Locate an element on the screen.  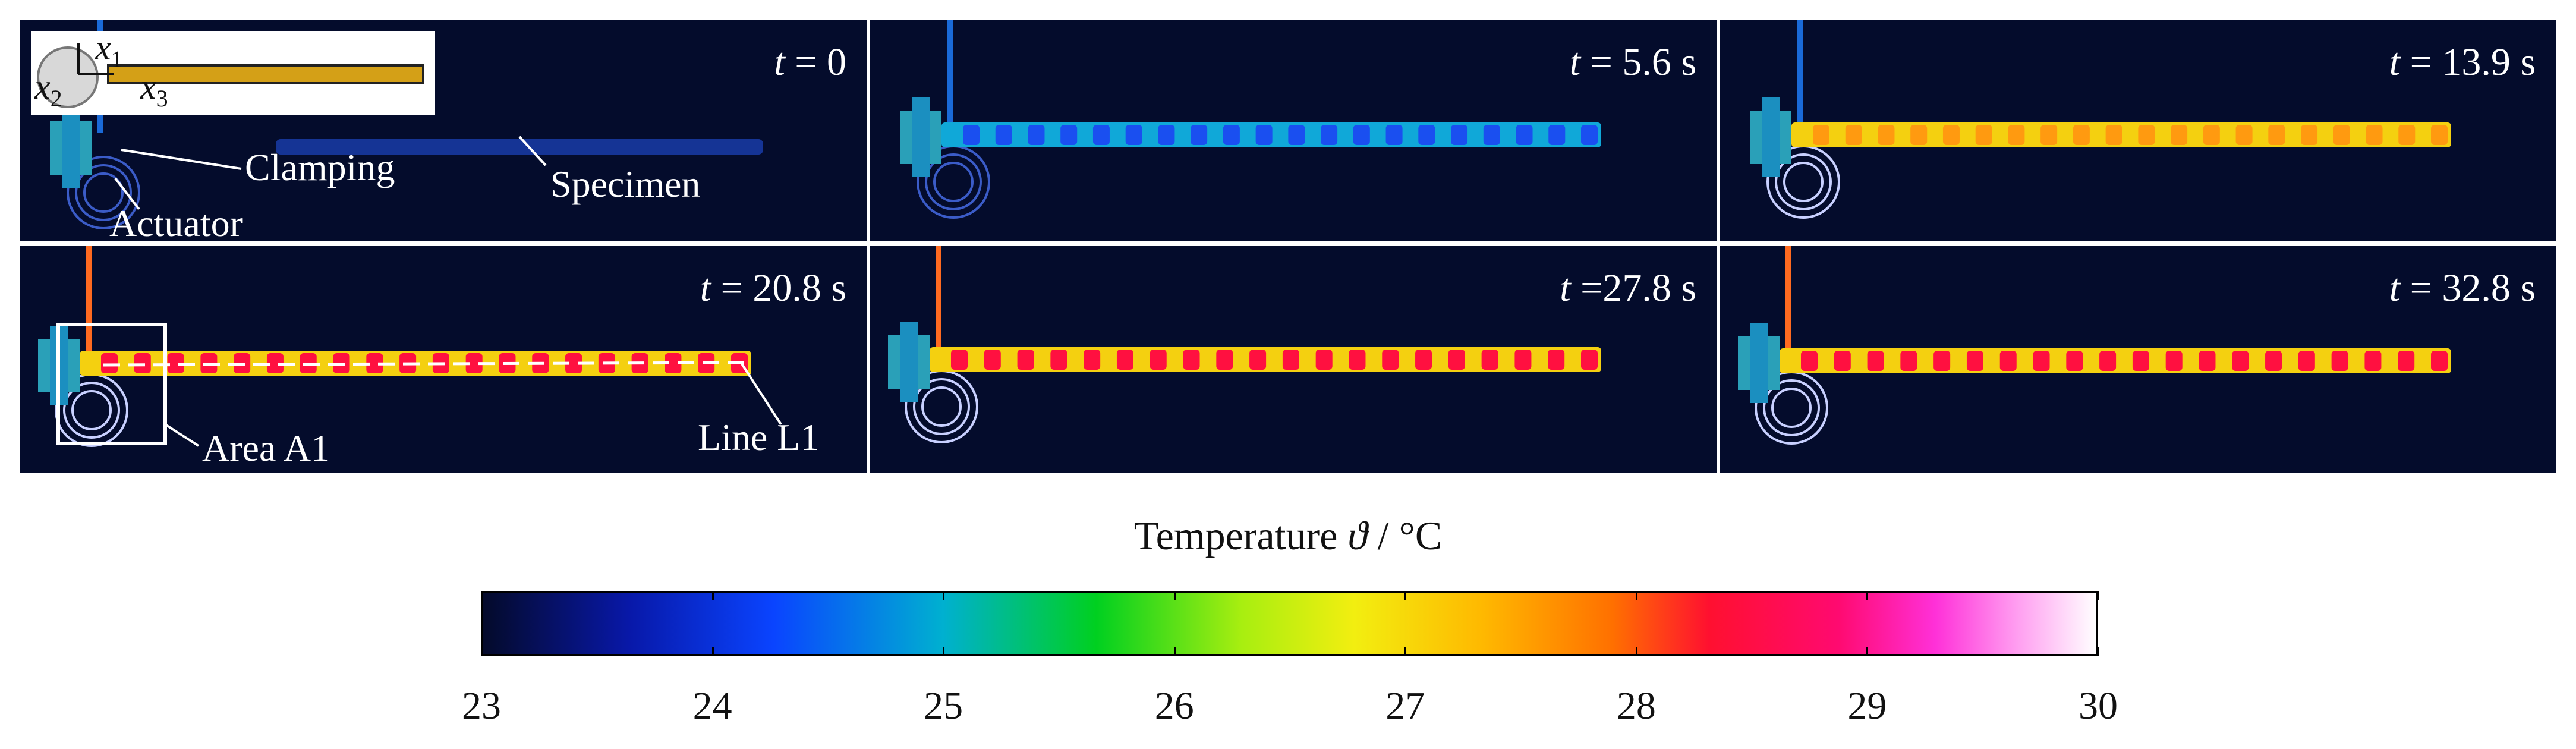
axis-x1-label: x is located at coordinates (103, 47).